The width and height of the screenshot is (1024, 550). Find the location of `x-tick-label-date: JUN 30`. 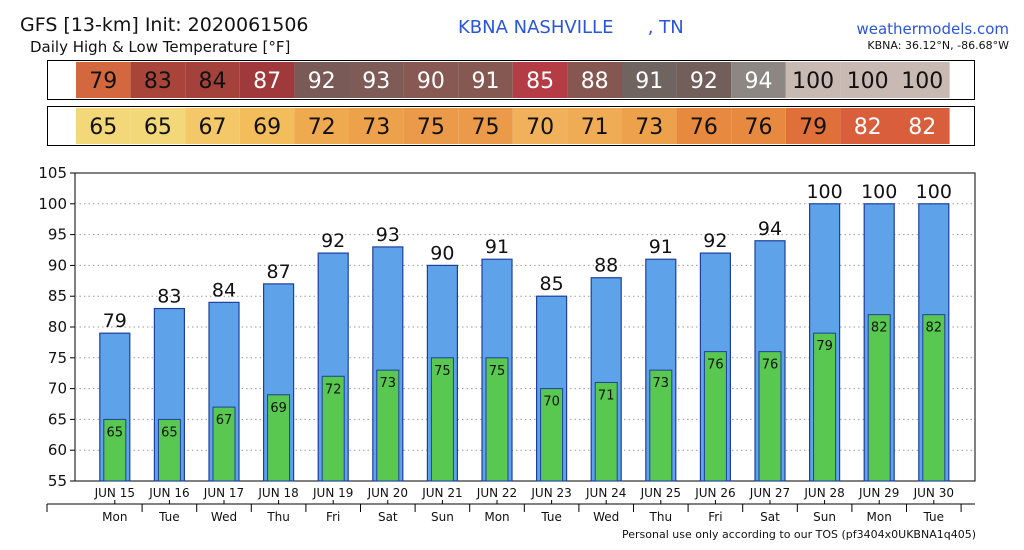

x-tick-label-date: JUN 30 is located at coordinates (933, 493).